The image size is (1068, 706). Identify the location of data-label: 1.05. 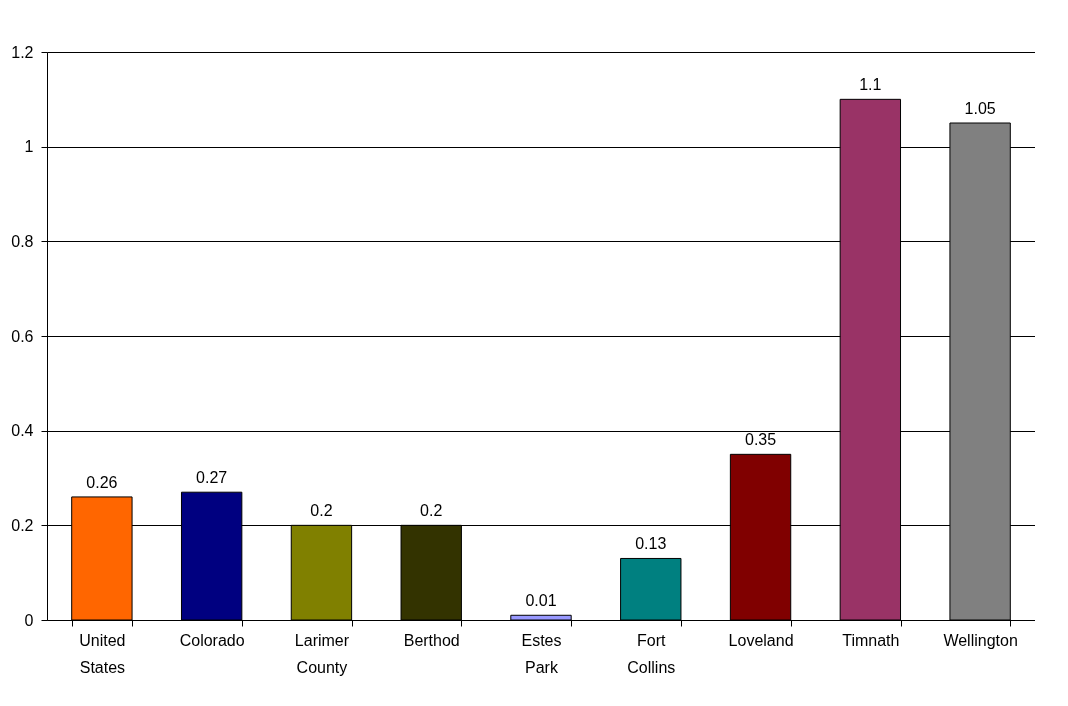
(980, 108).